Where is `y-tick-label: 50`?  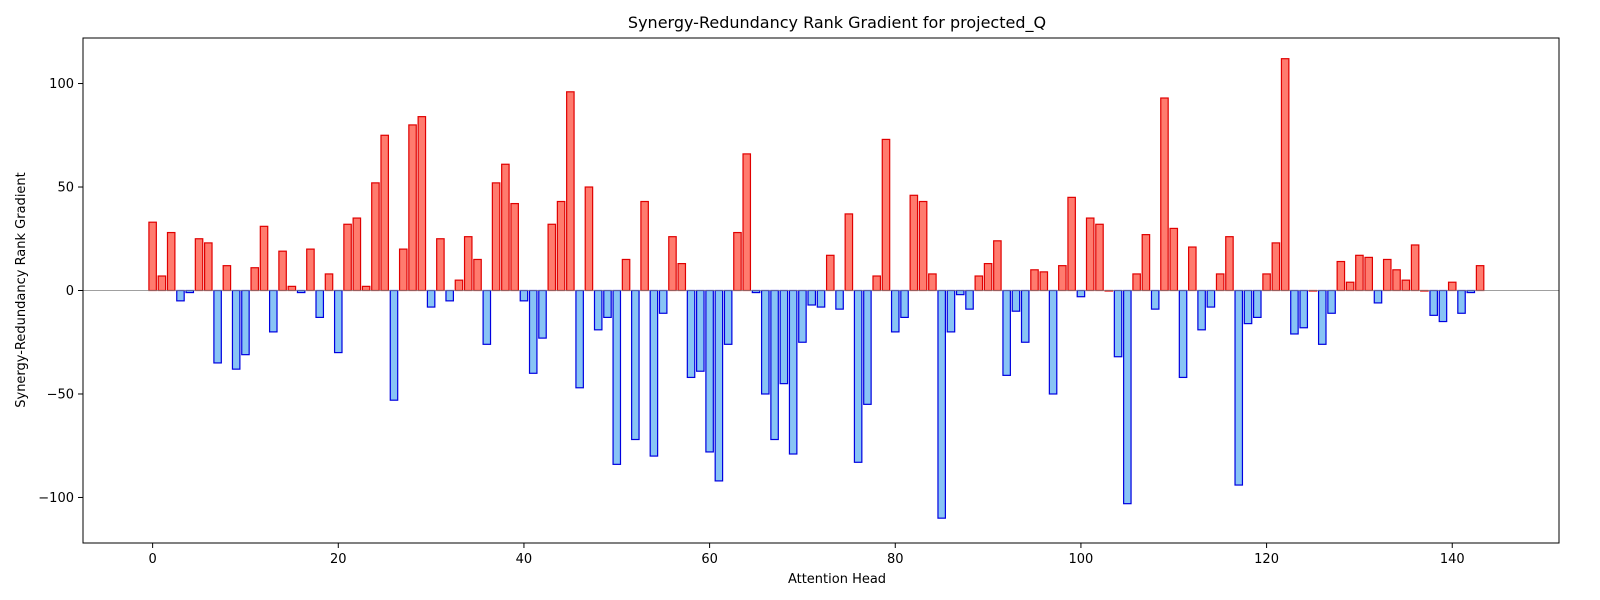 y-tick-label: 50 is located at coordinates (65, 188).